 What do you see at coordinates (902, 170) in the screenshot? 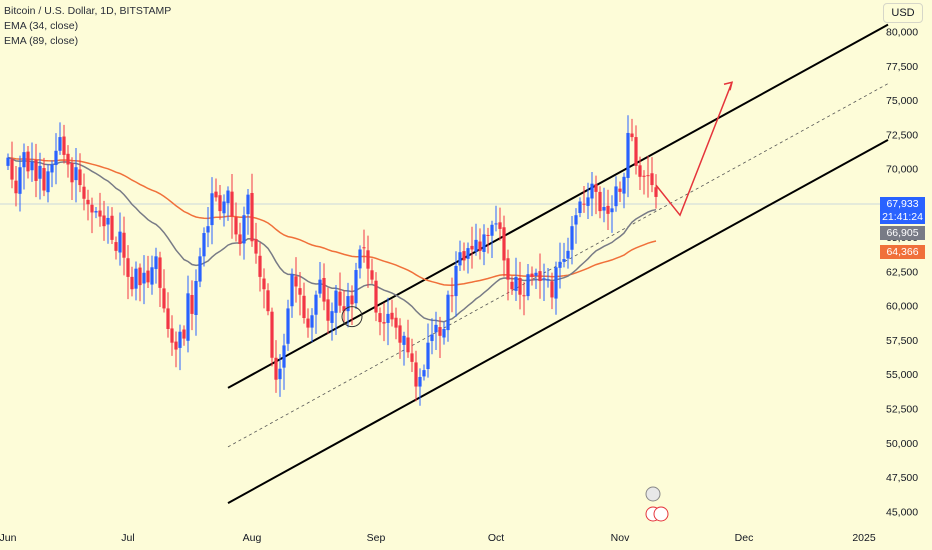
I see `y-tick-label: 70,000` at bounding box center [902, 170].